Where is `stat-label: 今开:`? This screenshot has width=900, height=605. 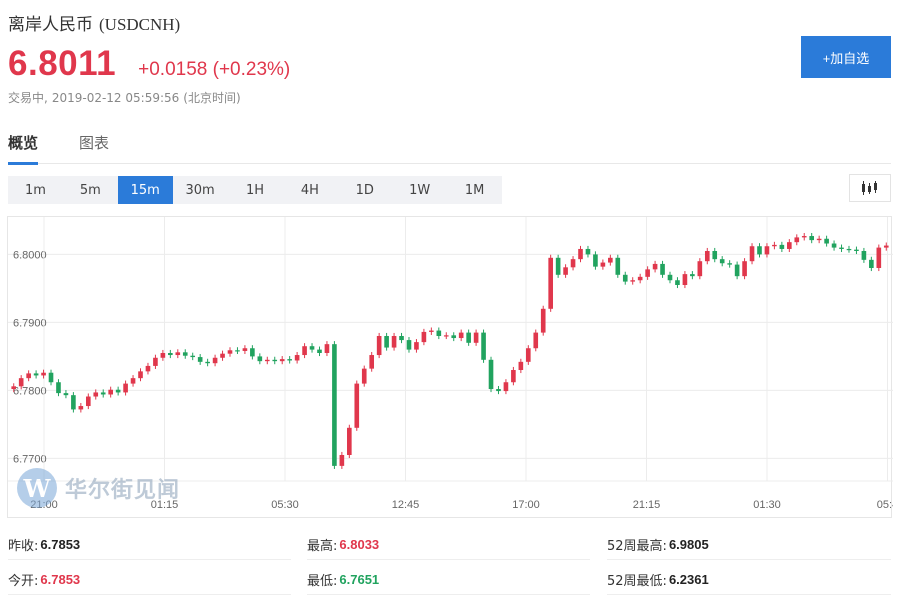
stat-label: 今开: is located at coordinates (23, 581).